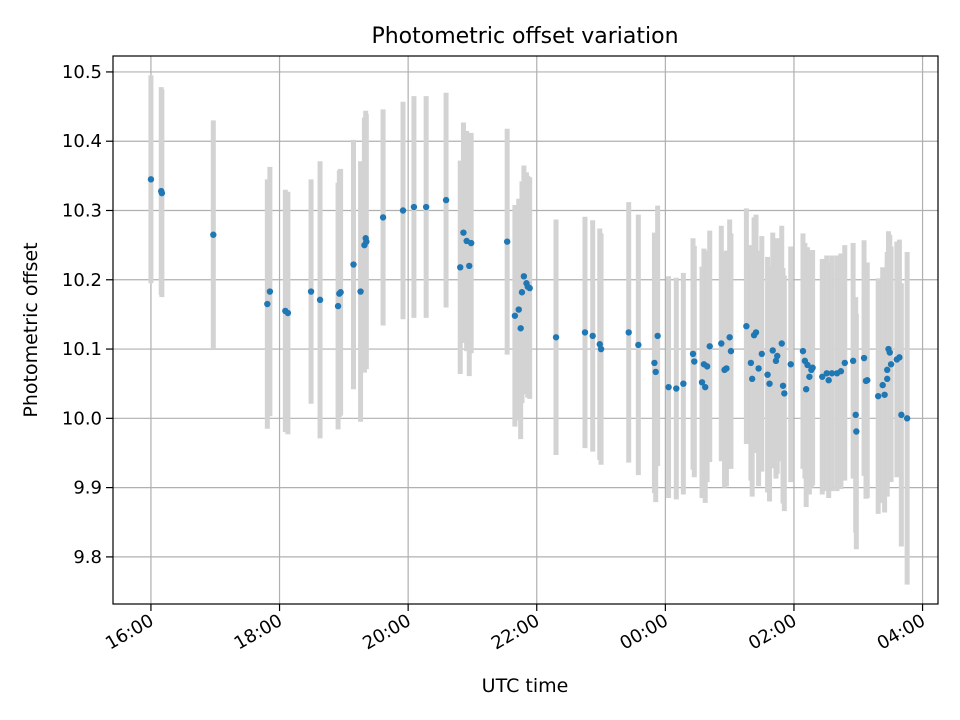 The height and width of the screenshot is (720, 960). What do you see at coordinates (87, 488) in the screenshot?
I see `y-tick-label: 9.9` at bounding box center [87, 488].